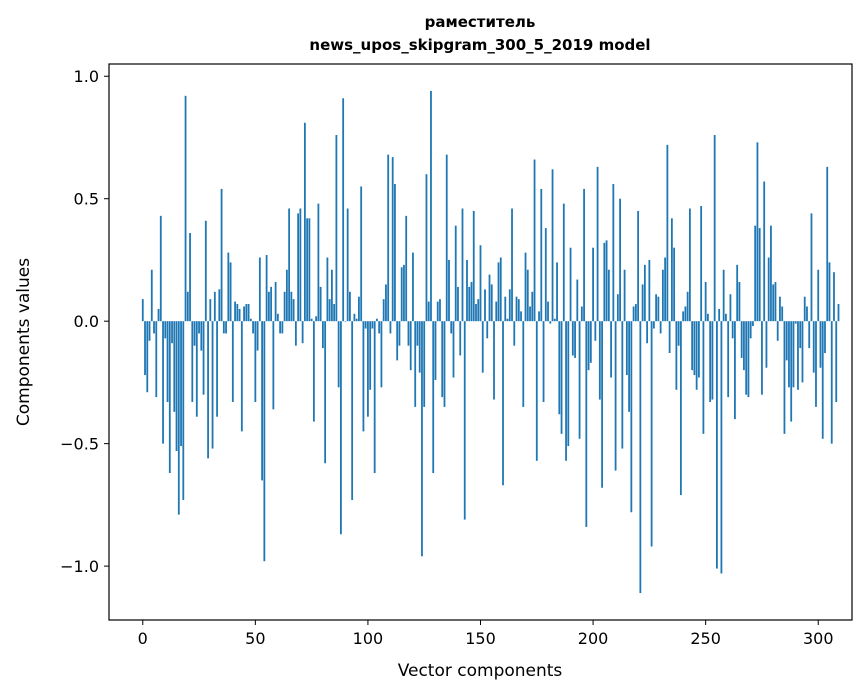  Describe the element at coordinates (86, 76) in the screenshot. I see `y-tick-label: 1.0` at that location.